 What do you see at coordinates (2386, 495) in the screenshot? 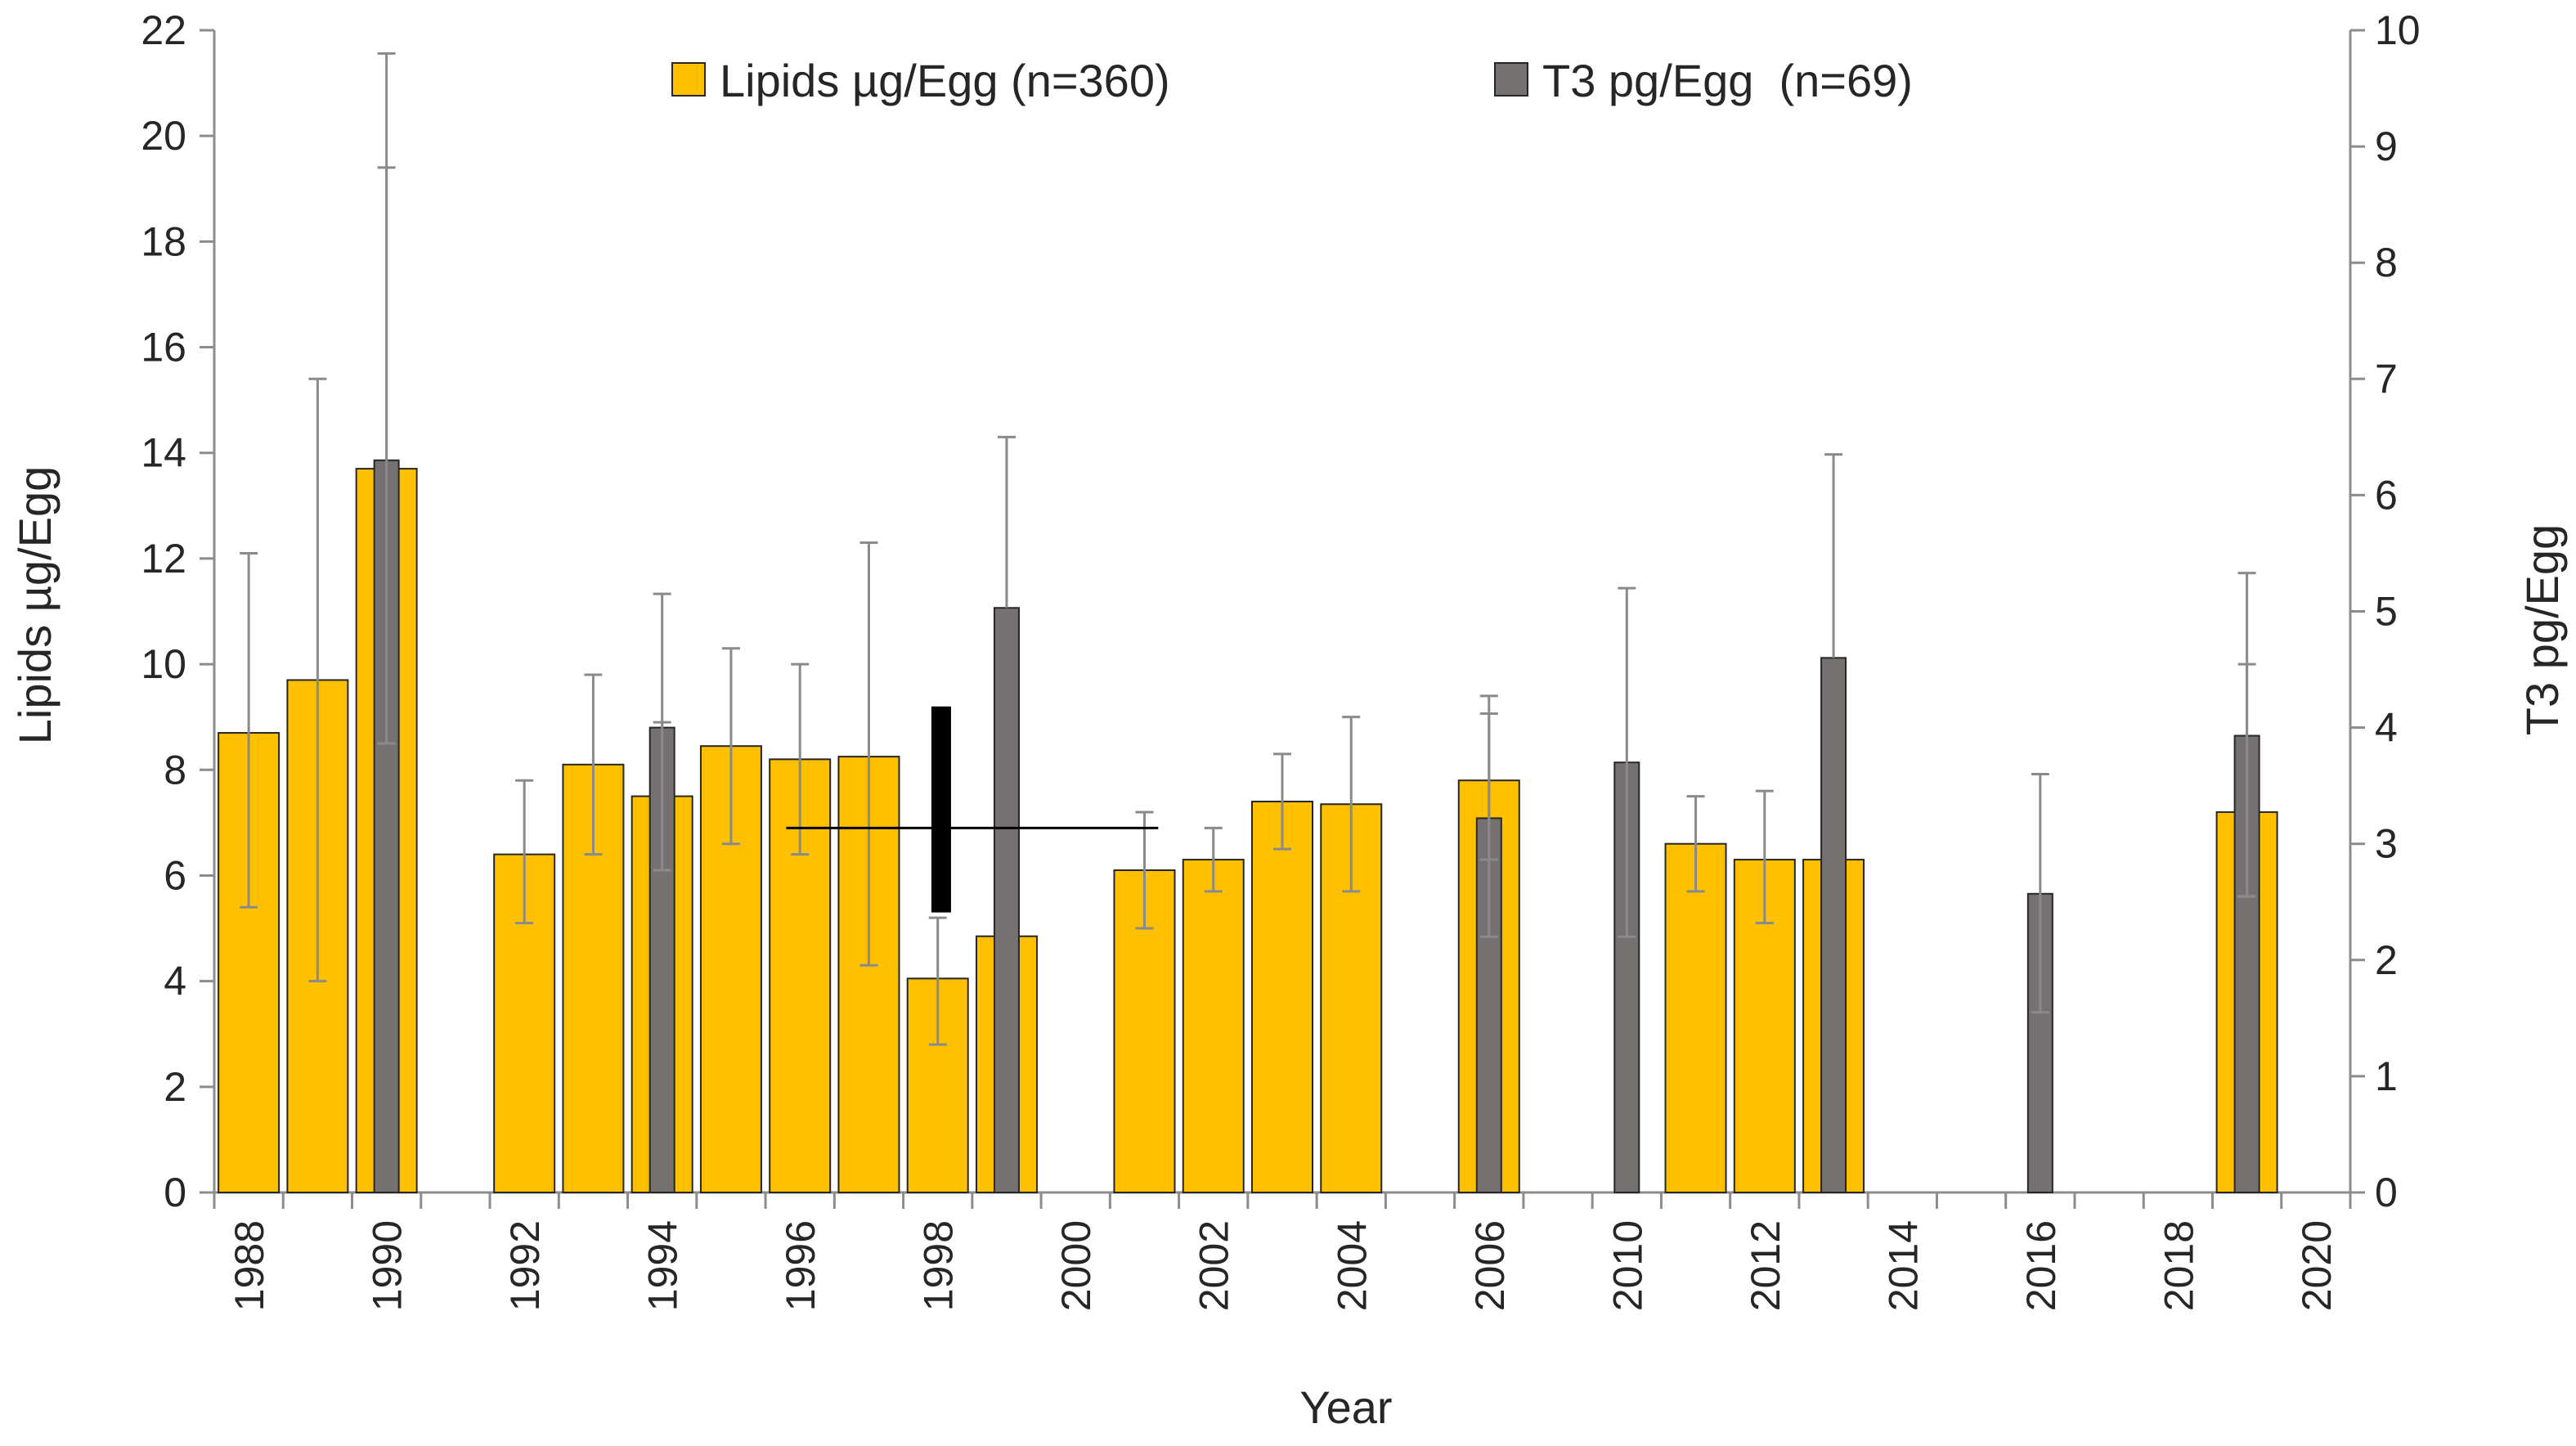
I see `y-right-tick-label: 6` at bounding box center [2386, 495].